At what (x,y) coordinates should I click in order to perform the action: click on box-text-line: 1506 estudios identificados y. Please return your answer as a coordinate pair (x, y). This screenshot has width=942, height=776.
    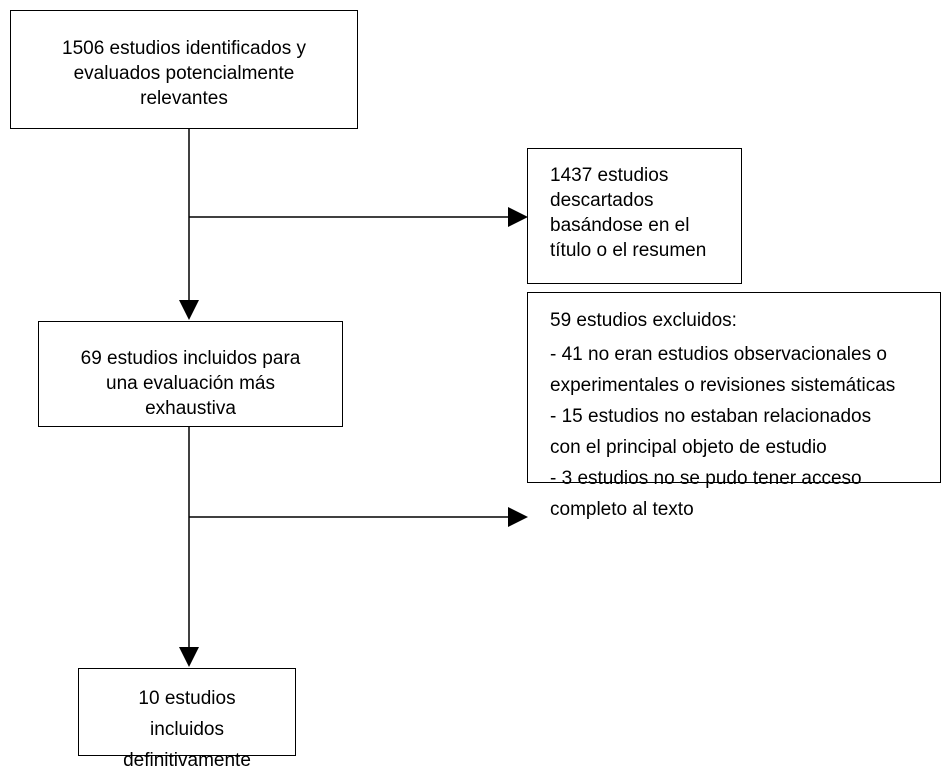
    Looking at the image, I should click on (184, 48).